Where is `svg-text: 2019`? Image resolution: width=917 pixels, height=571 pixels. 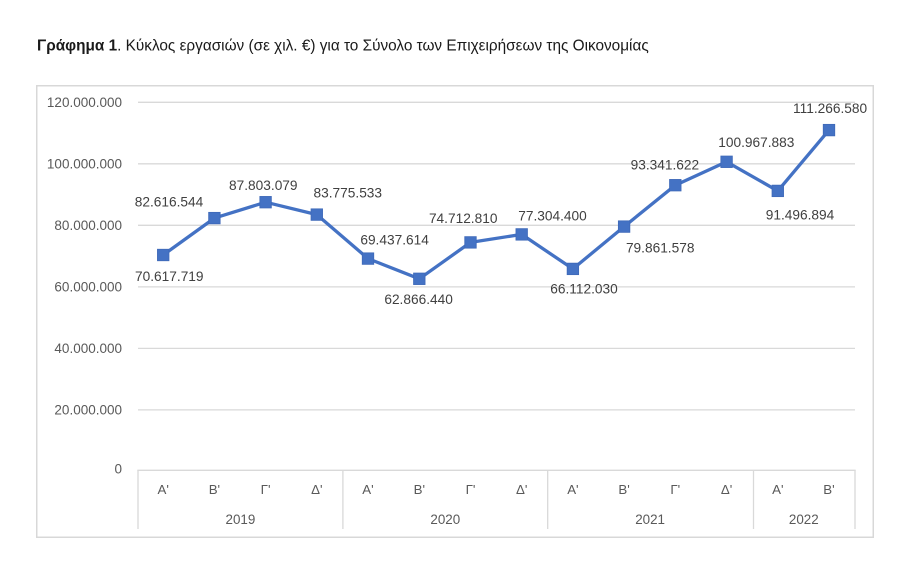
svg-text: 2019 is located at coordinates (241, 519).